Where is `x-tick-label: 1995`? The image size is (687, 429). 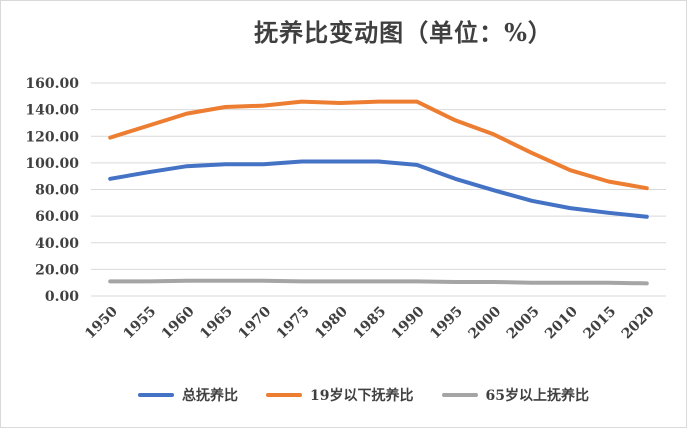 x-tick-label: 1995 is located at coordinates (446, 323).